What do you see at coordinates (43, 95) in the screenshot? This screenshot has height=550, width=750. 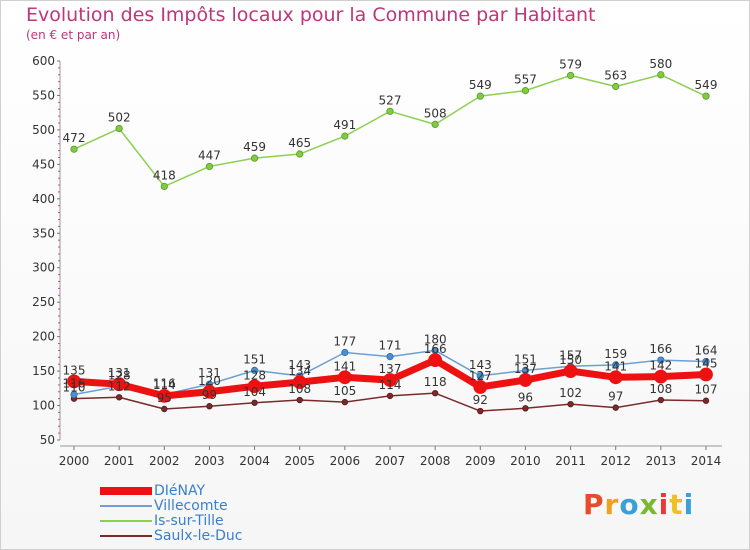 I see `y-tick-label: 550` at bounding box center [43, 95].